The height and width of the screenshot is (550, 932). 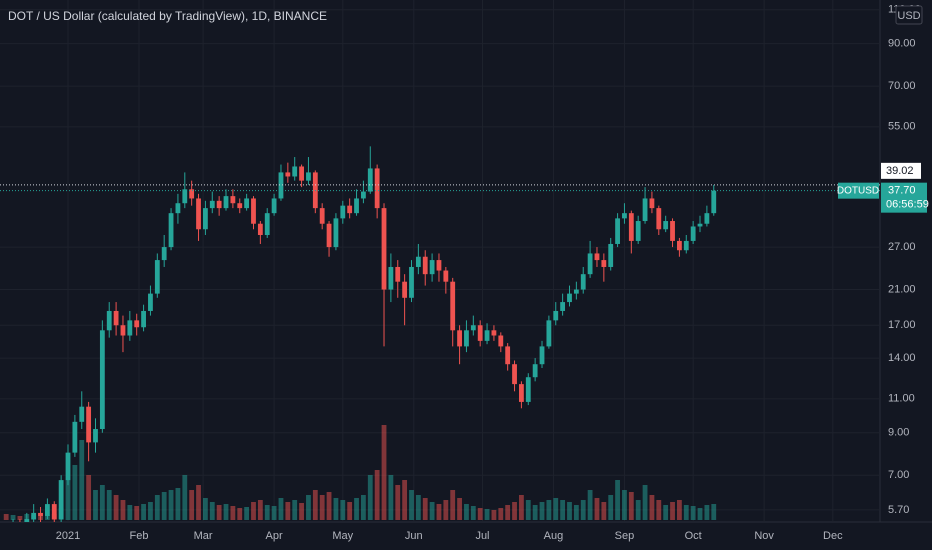 I want to click on y-tick-label: 27.00, so click(x=902, y=247).